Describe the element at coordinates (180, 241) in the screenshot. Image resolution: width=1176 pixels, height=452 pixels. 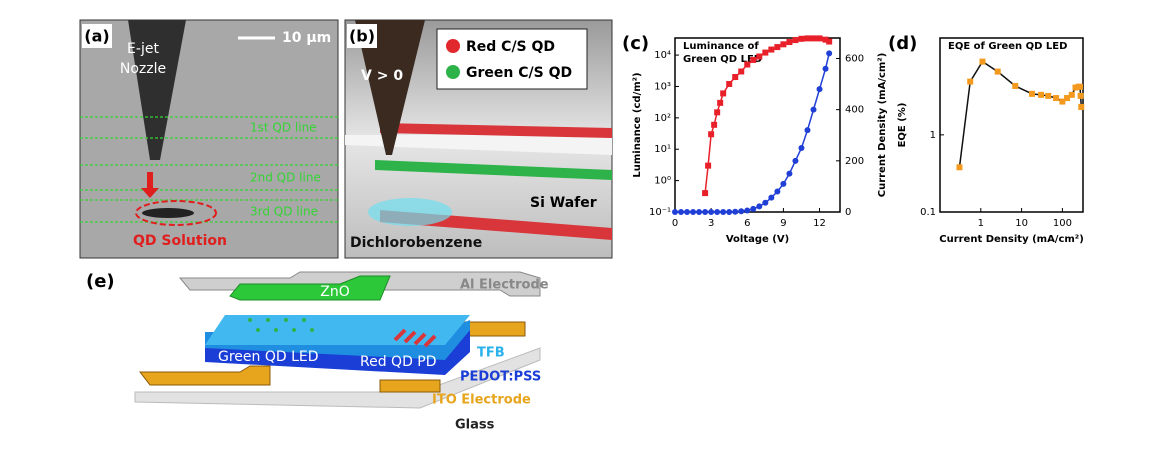
I see `solution-text: QD Solution` at that location.